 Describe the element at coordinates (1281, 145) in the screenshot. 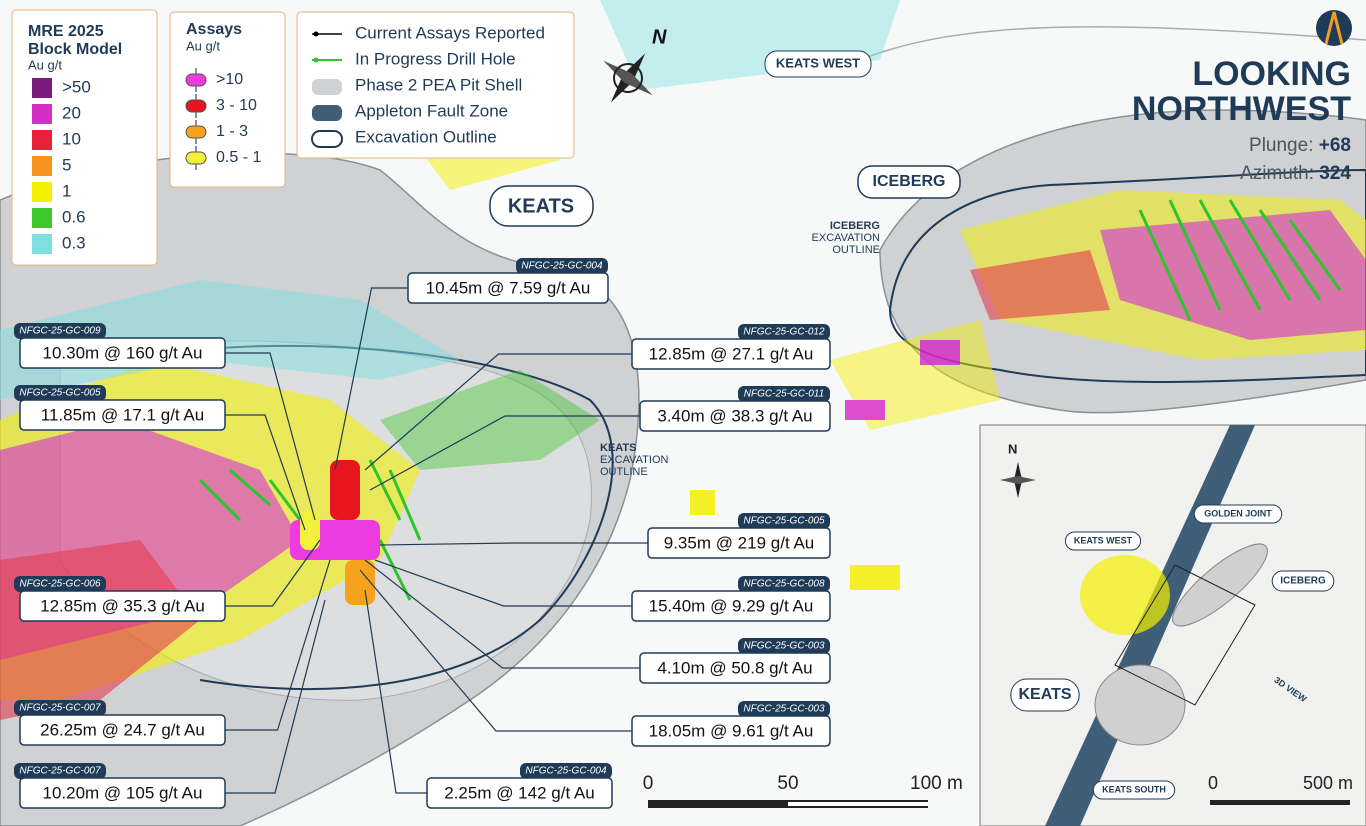

I see `plunge-label: Plunge:` at that location.